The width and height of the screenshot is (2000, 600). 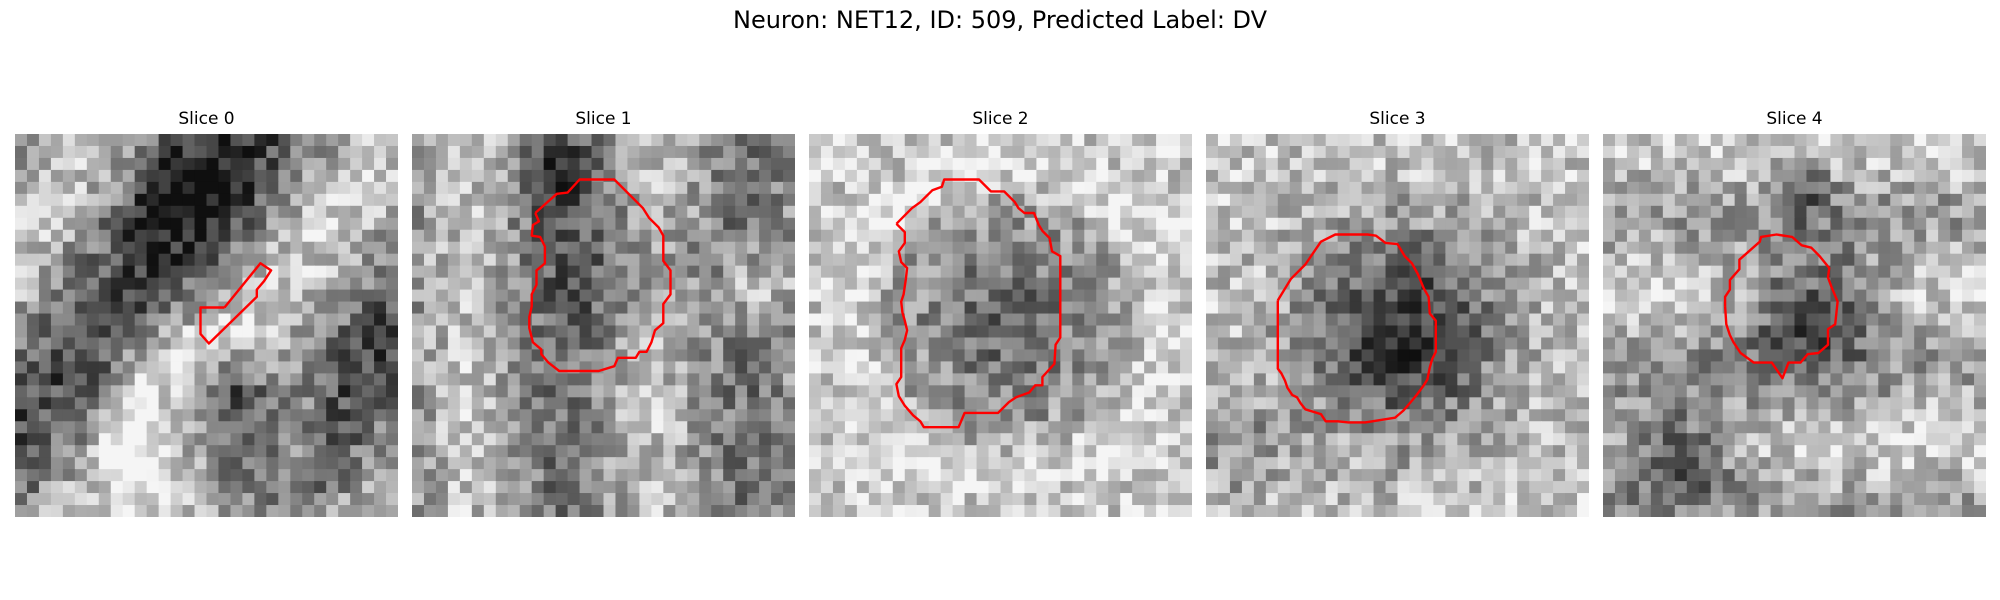 What do you see at coordinates (1000, 119) in the screenshot?
I see `slice-title-2: Slice 2` at bounding box center [1000, 119].